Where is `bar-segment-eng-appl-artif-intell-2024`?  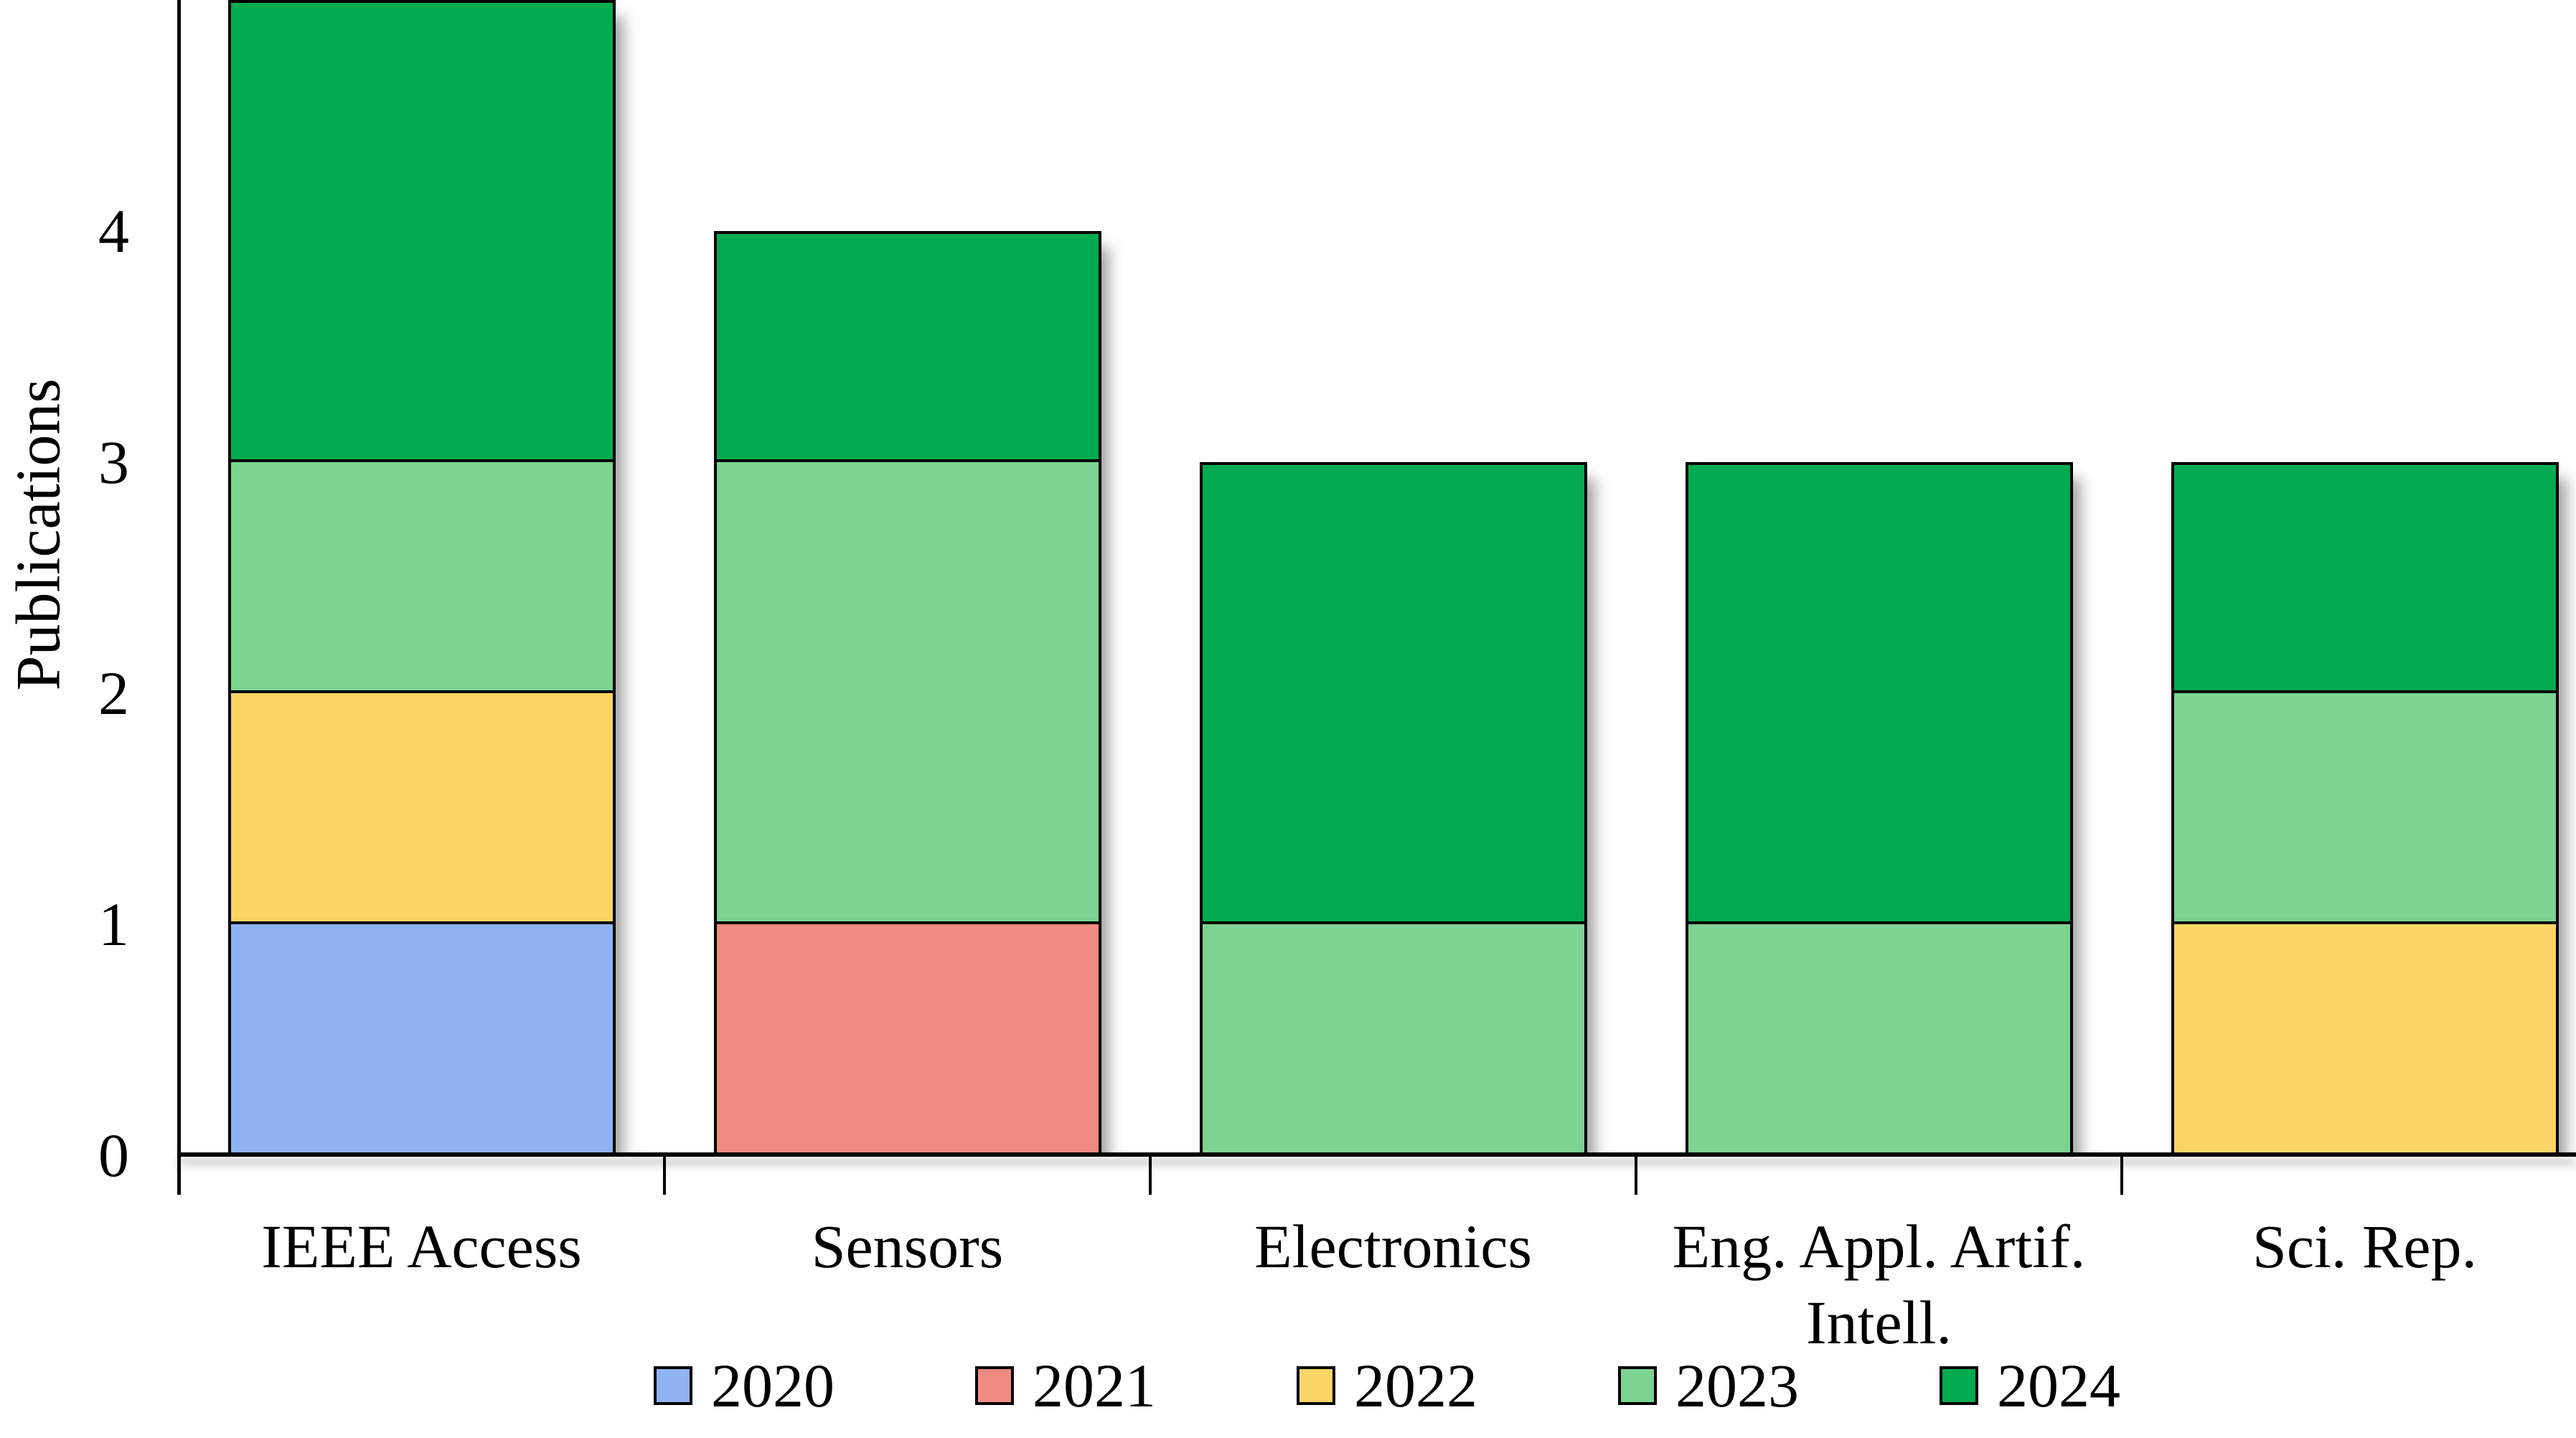 bar-segment-eng-appl-artif-intell-2024 is located at coordinates (1879, 693).